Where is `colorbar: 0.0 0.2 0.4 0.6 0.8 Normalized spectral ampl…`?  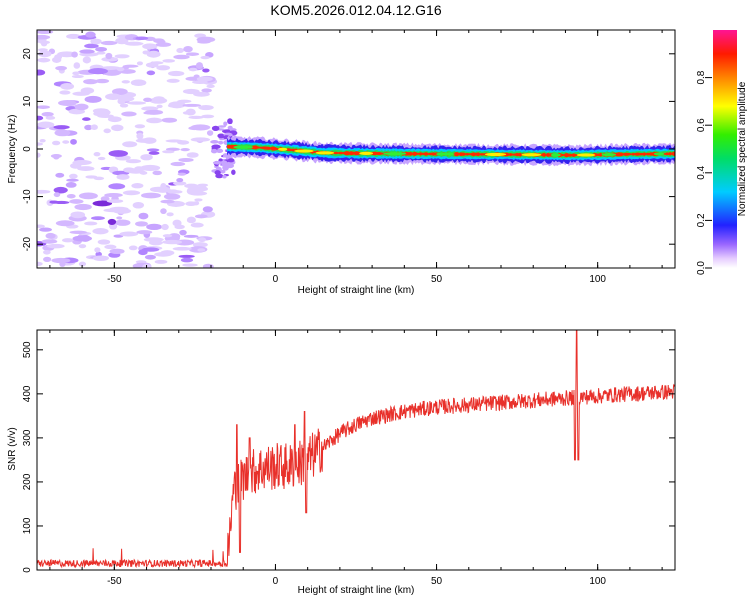
colorbar: 0.0 0.2 0.4 0.6 0.8 Normalized spectral ampl… is located at coordinates (722, 152).